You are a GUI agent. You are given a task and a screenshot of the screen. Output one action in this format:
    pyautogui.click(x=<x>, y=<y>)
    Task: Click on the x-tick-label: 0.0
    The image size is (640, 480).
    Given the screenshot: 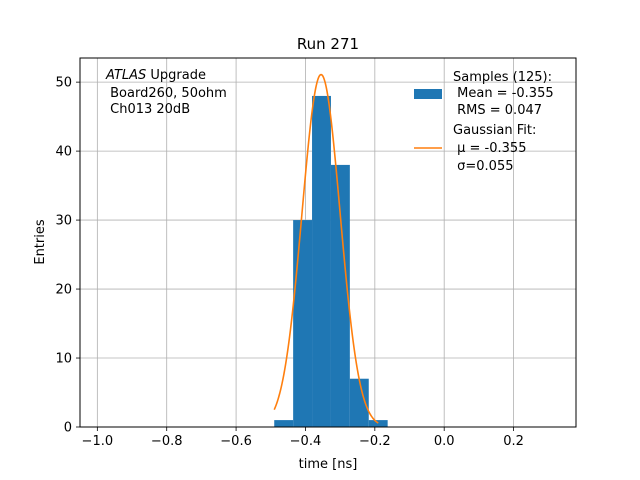 What is the action you would take?
    pyautogui.click(x=444, y=441)
    